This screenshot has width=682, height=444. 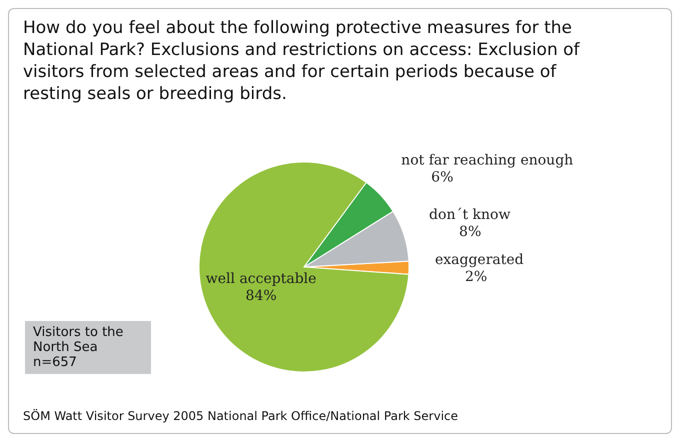 What do you see at coordinates (442, 177) in the screenshot?
I see `data-label: 6%` at bounding box center [442, 177].